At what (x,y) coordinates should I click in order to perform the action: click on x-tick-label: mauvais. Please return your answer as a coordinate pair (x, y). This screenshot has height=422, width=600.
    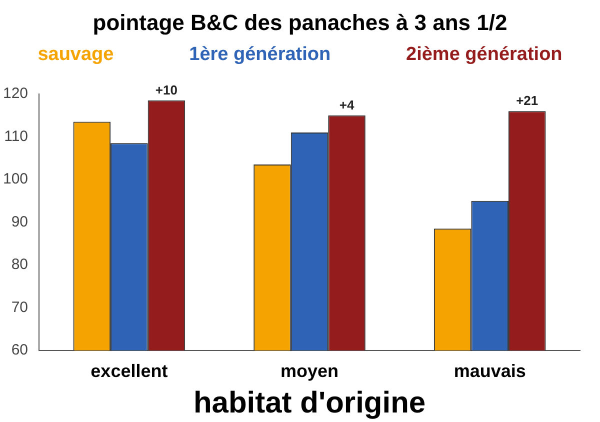
    Looking at the image, I should click on (490, 371).